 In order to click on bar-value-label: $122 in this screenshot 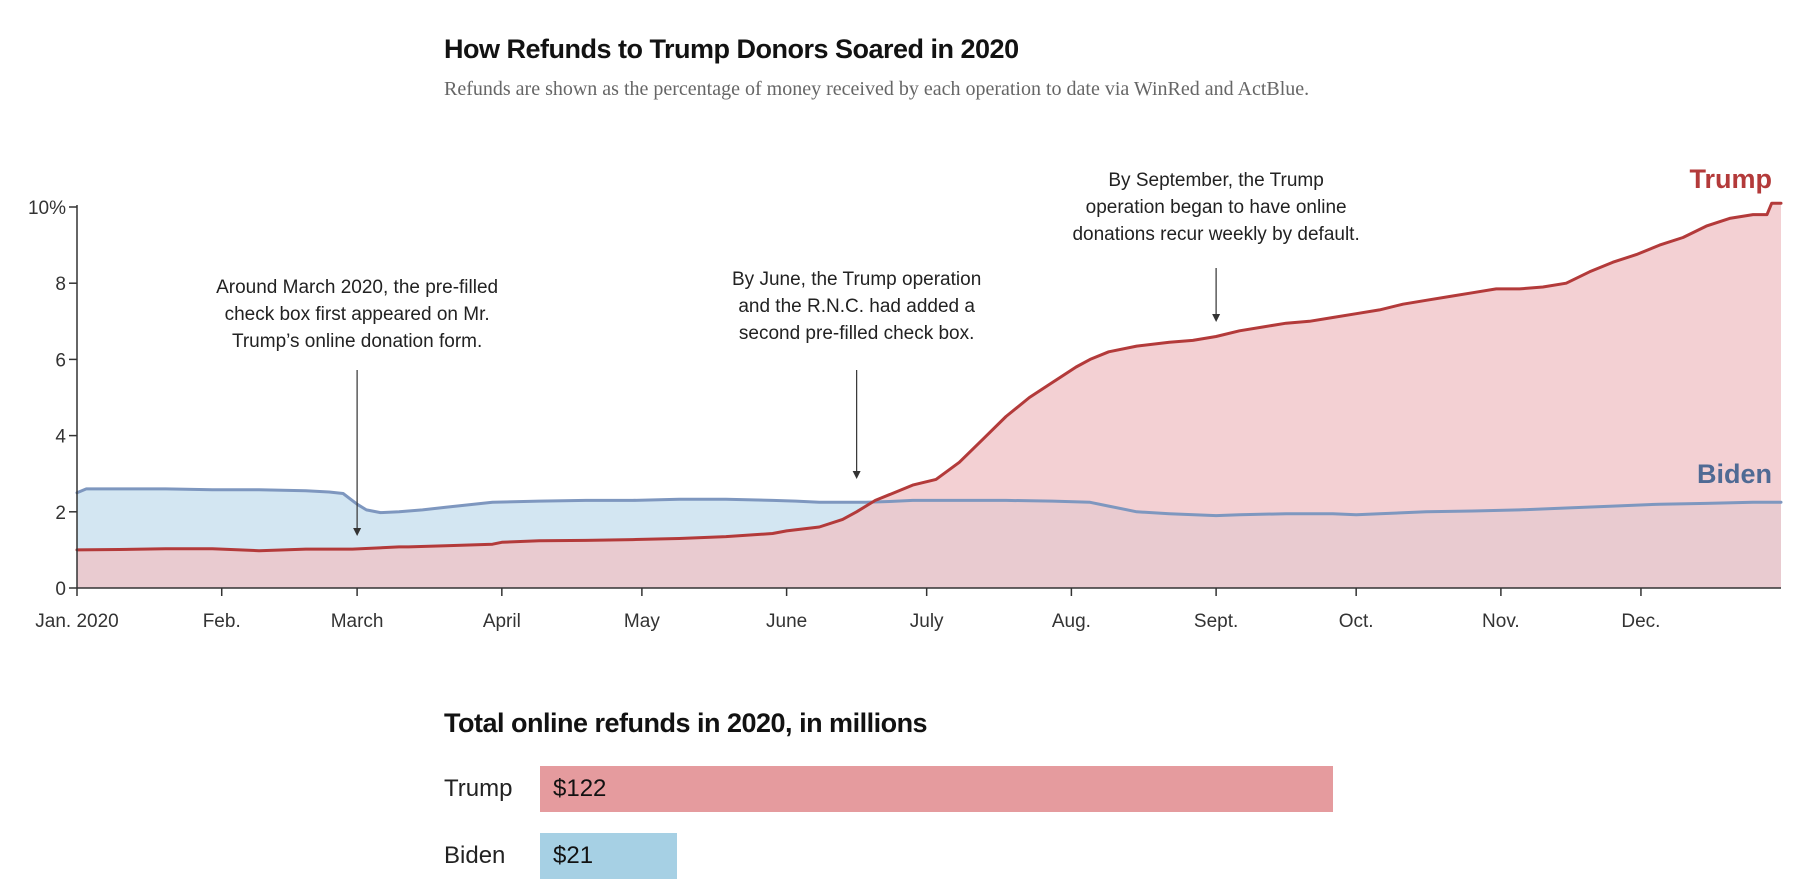, I will do `click(580, 788)`.